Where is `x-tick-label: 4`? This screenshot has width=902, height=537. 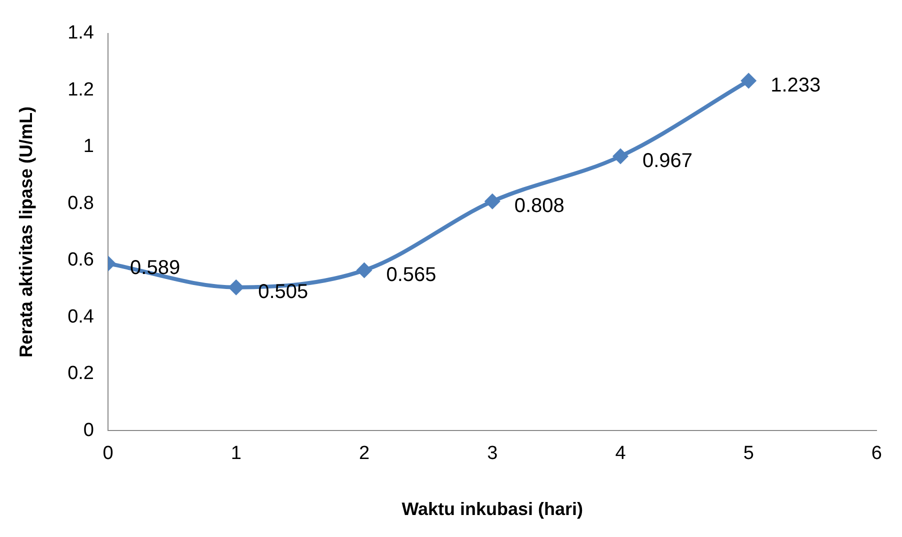 x-tick-label: 4 is located at coordinates (620, 453).